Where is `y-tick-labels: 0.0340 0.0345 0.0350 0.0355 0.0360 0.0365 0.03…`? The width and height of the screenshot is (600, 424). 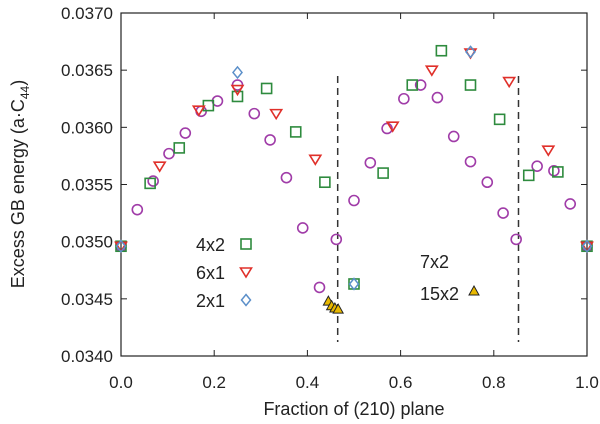 y-tick-labels: 0.0340 0.0345 0.0350 0.0355 0.0360 0.0365 0.03… is located at coordinates (87, 185).